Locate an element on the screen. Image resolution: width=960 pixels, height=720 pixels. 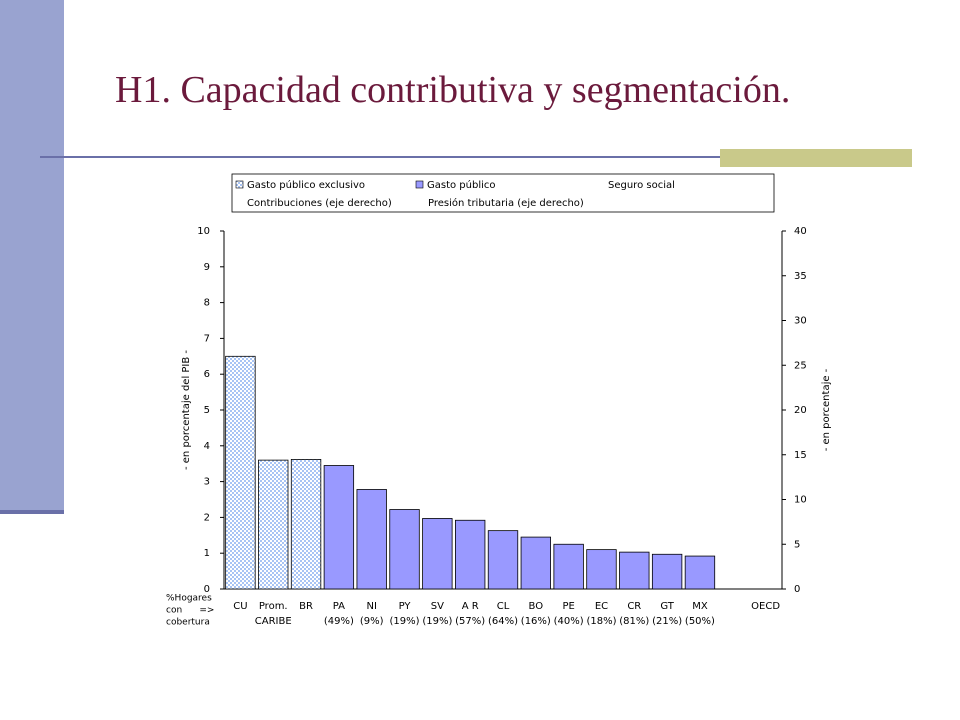
y-tick-label: 1 is located at coordinates (207, 553).